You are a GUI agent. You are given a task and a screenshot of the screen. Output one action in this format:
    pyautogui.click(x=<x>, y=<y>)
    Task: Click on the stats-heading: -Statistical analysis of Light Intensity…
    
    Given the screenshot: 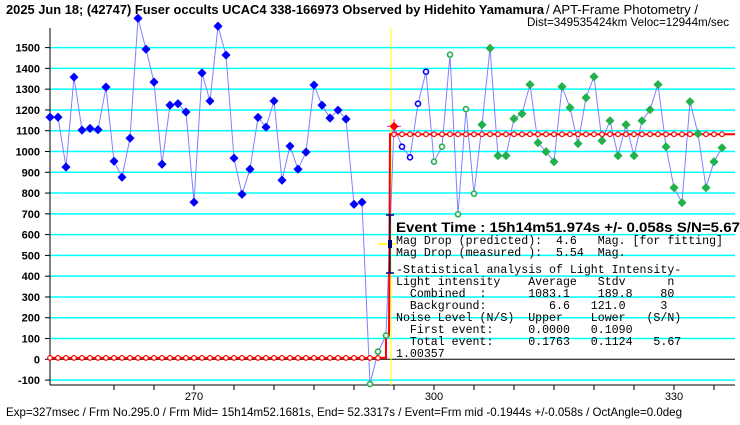 What is the action you would take?
    pyautogui.click(x=538, y=270)
    